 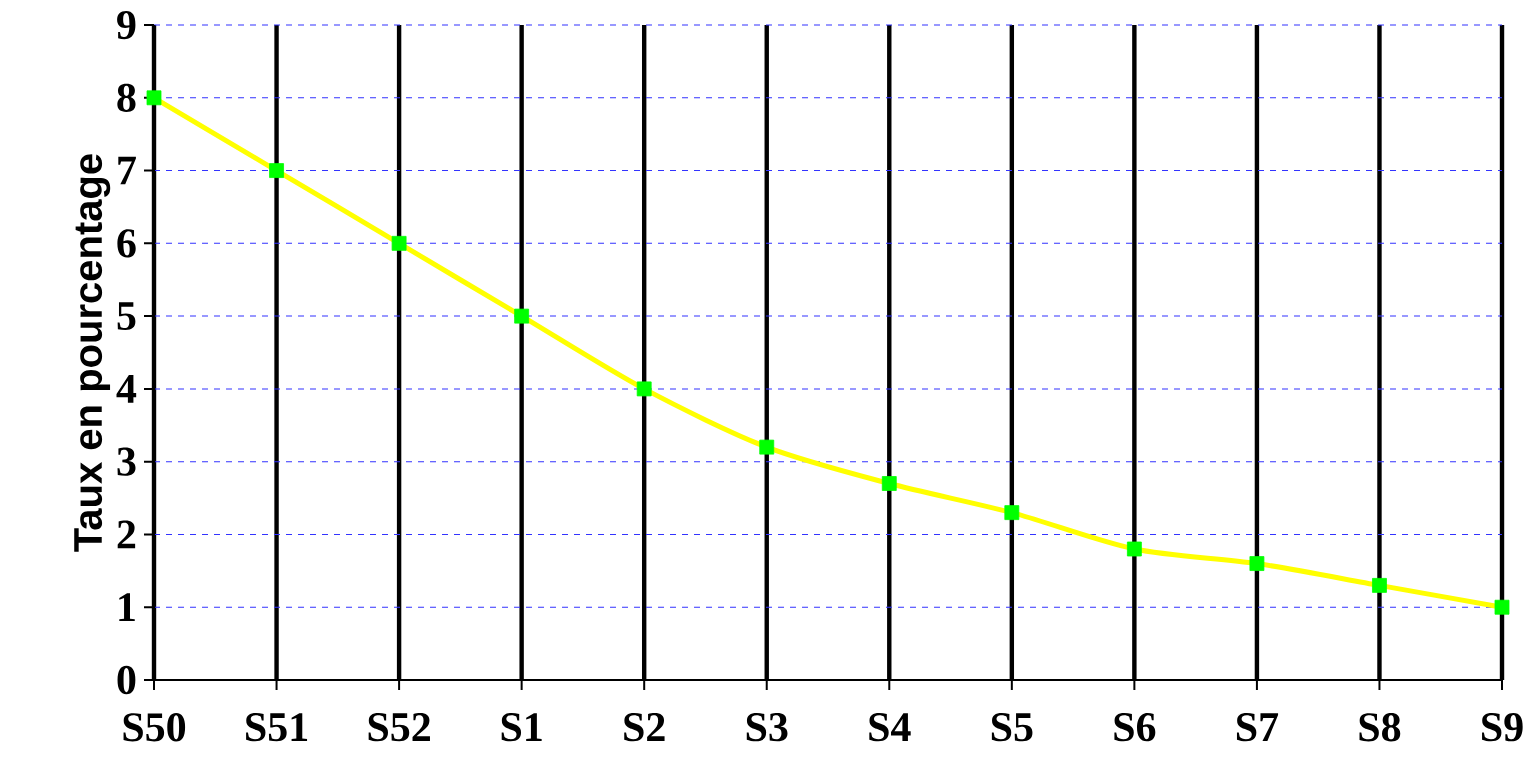 I want to click on y-tick-label: 3, so click(x=126, y=461).